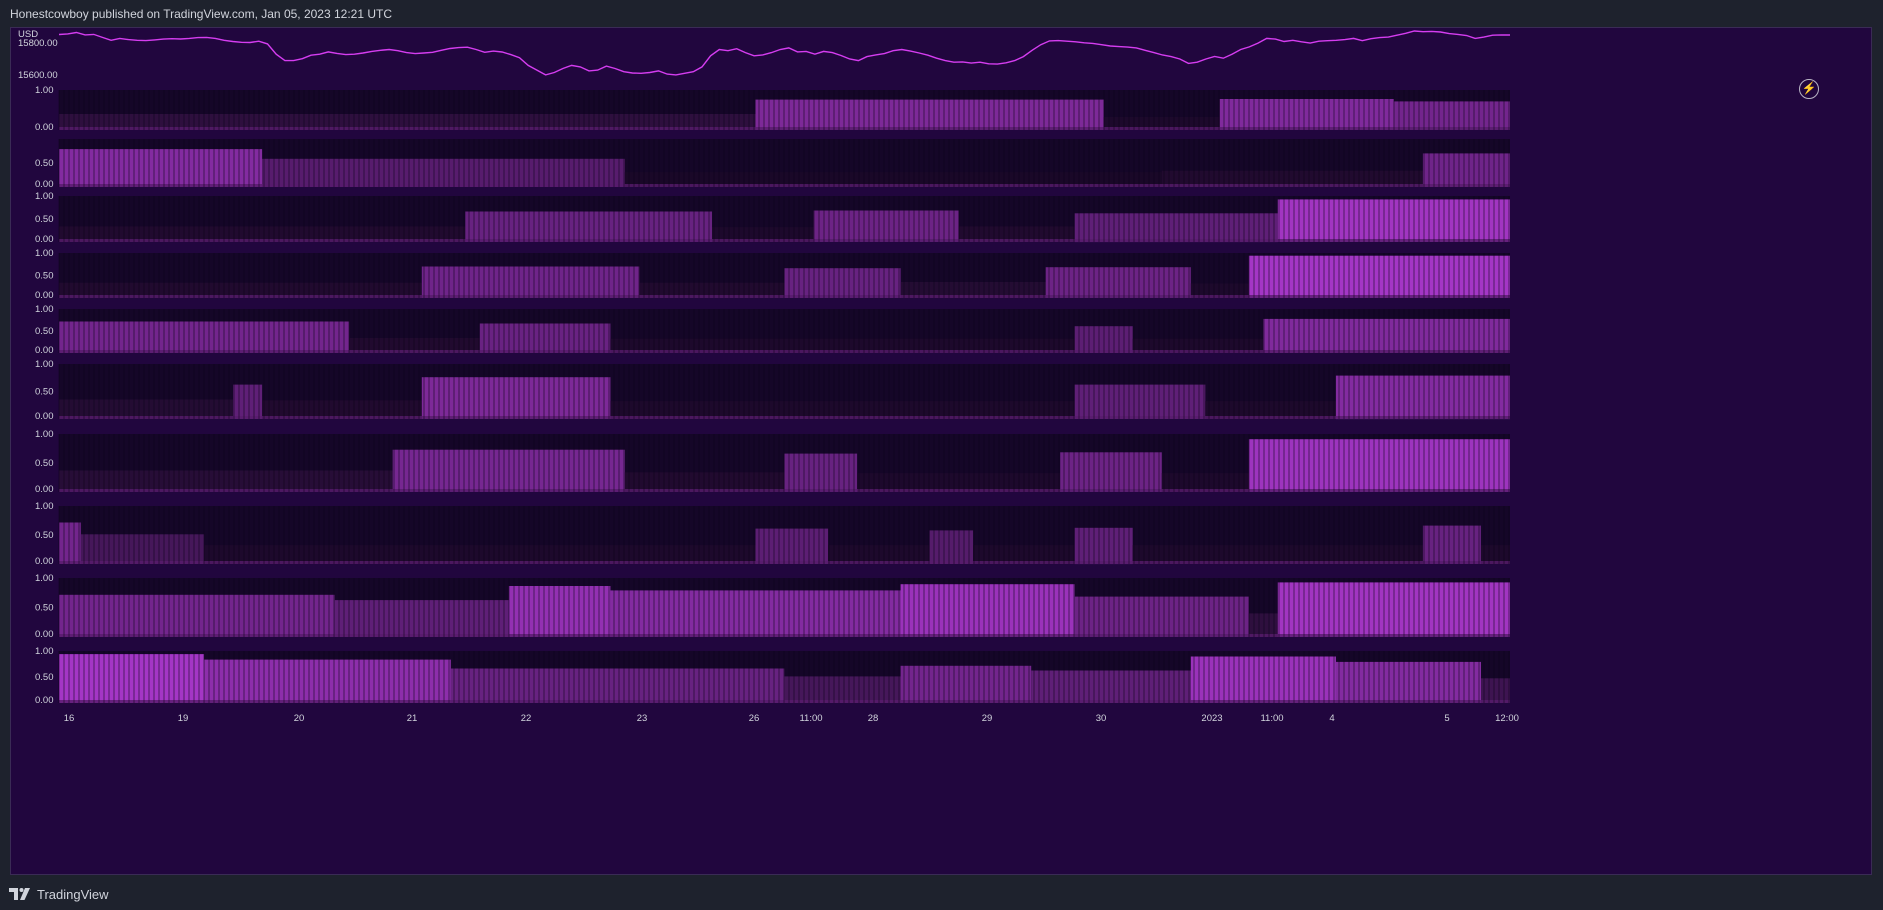 This screenshot has width=1883, height=910. Describe the element at coordinates (1507, 718) in the screenshot. I see `x-axis-tick-label: 12:00` at that location.